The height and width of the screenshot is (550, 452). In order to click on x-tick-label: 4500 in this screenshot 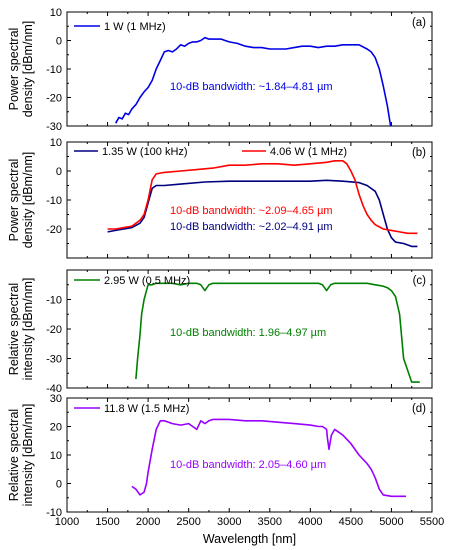, I will do `click(351, 522)`.